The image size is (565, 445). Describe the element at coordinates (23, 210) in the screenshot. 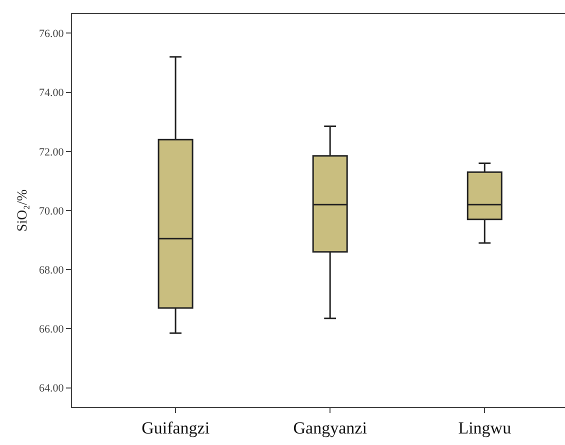

I see `y-axis-title: SiO₂/%` at that location.